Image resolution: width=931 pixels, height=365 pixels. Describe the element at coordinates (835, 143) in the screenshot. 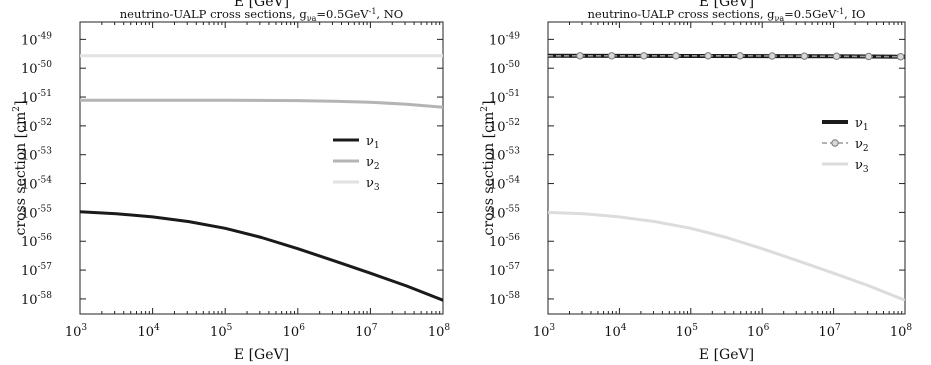

I see `legend-marker` at that location.